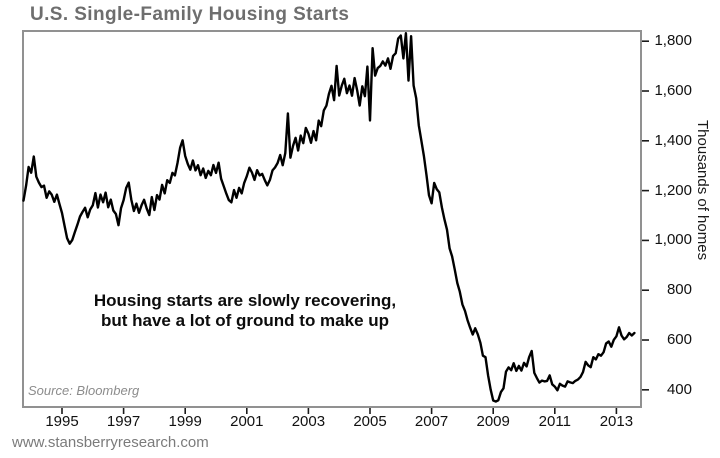 The image size is (720, 458). I want to click on chart-annotation-line1: Housing starts are slowly recovering,, so click(245, 300).